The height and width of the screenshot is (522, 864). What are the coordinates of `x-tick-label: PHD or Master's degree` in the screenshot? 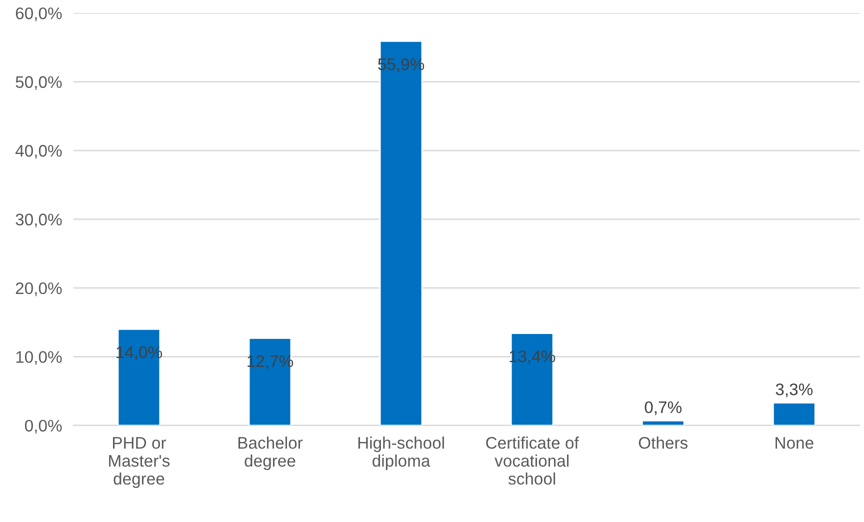 It's located at (139, 462).